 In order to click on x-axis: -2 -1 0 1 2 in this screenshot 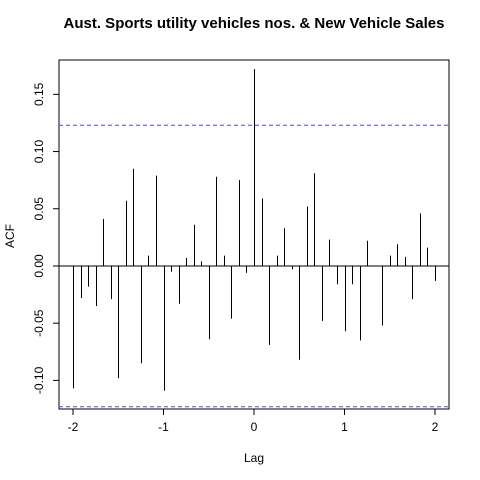, I will do `click(253, 421)`.